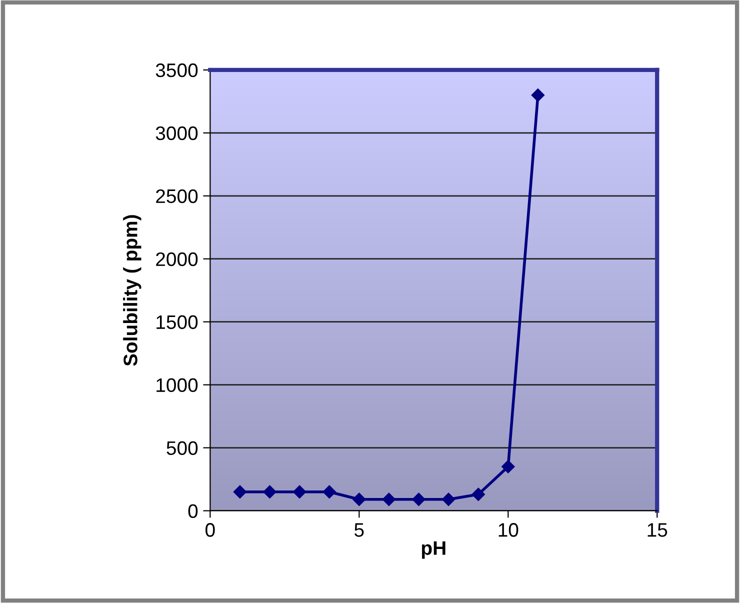 This screenshot has height=603, width=740. What do you see at coordinates (359, 530) in the screenshot?
I see `x-tick-label: 5` at bounding box center [359, 530].